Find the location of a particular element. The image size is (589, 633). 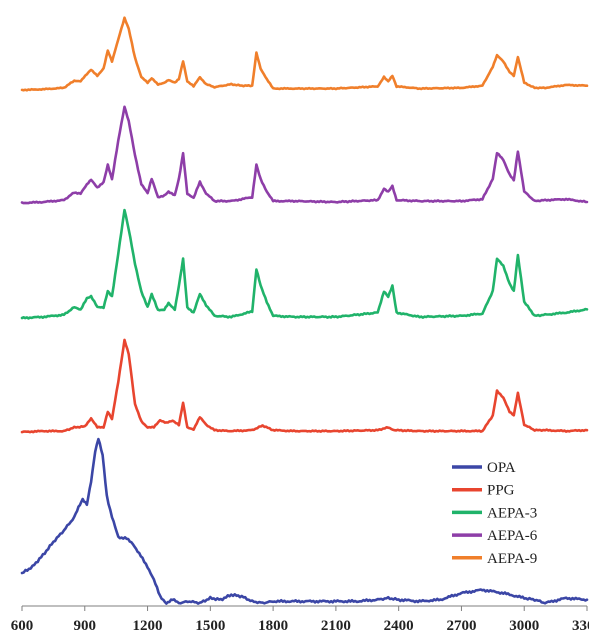

x-tick-label: 2100 is located at coordinates (336, 625).